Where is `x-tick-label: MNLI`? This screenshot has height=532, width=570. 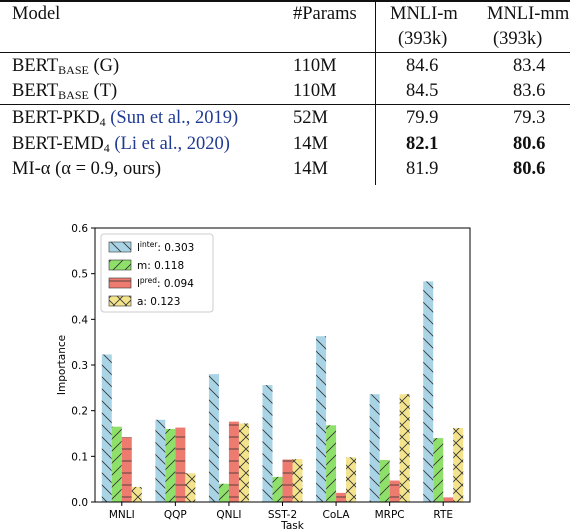 x-tick-label: MNLI is located at coordinates (122, 515).